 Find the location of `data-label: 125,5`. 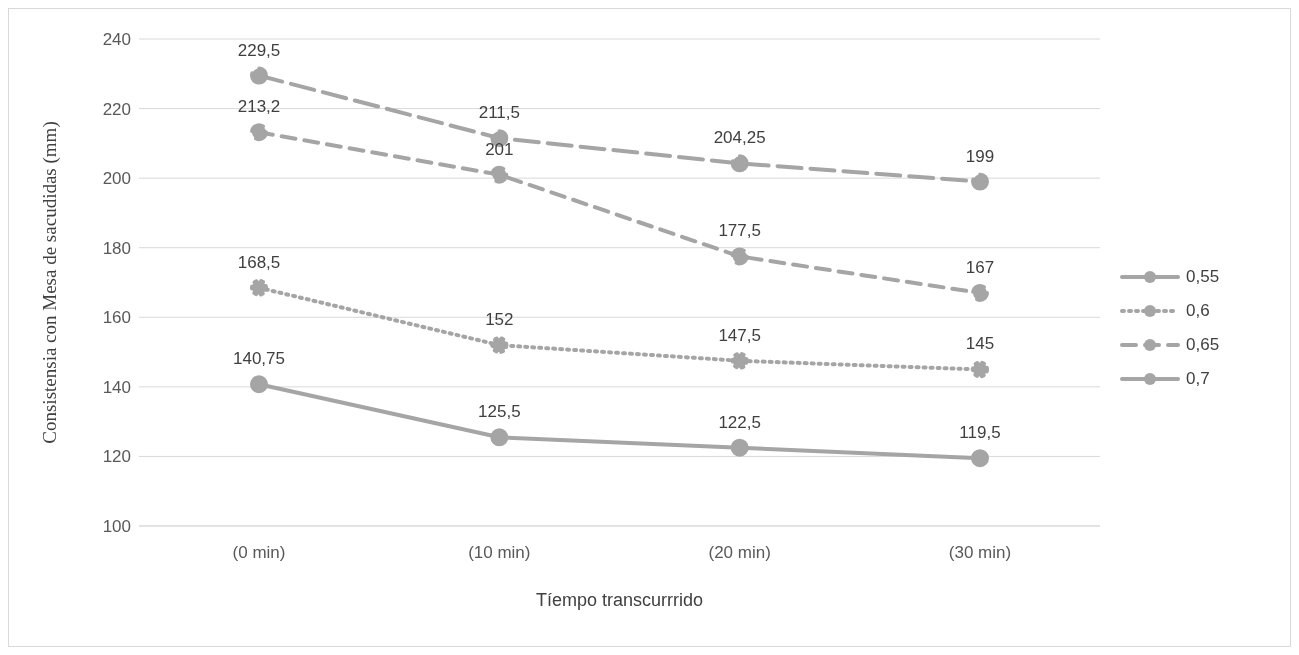

data-label: 125,5 is located at coordinates (499, 412).